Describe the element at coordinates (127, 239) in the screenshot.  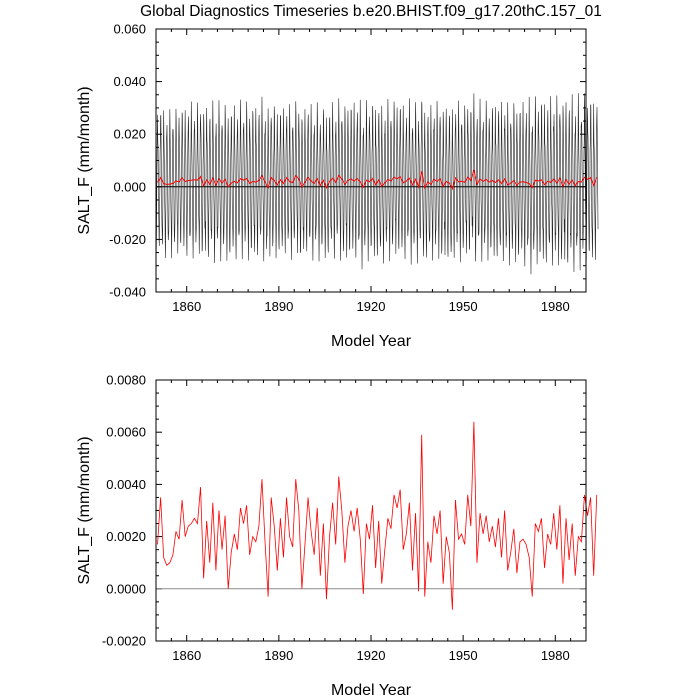
I see `y-tick-label: -0.020` at that location.